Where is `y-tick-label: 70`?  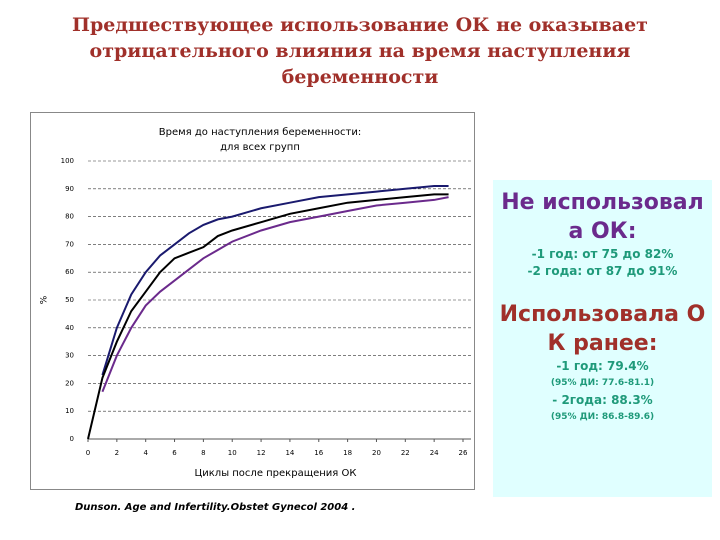
y-tick-label: 70 is located at coordinates (69, 244).